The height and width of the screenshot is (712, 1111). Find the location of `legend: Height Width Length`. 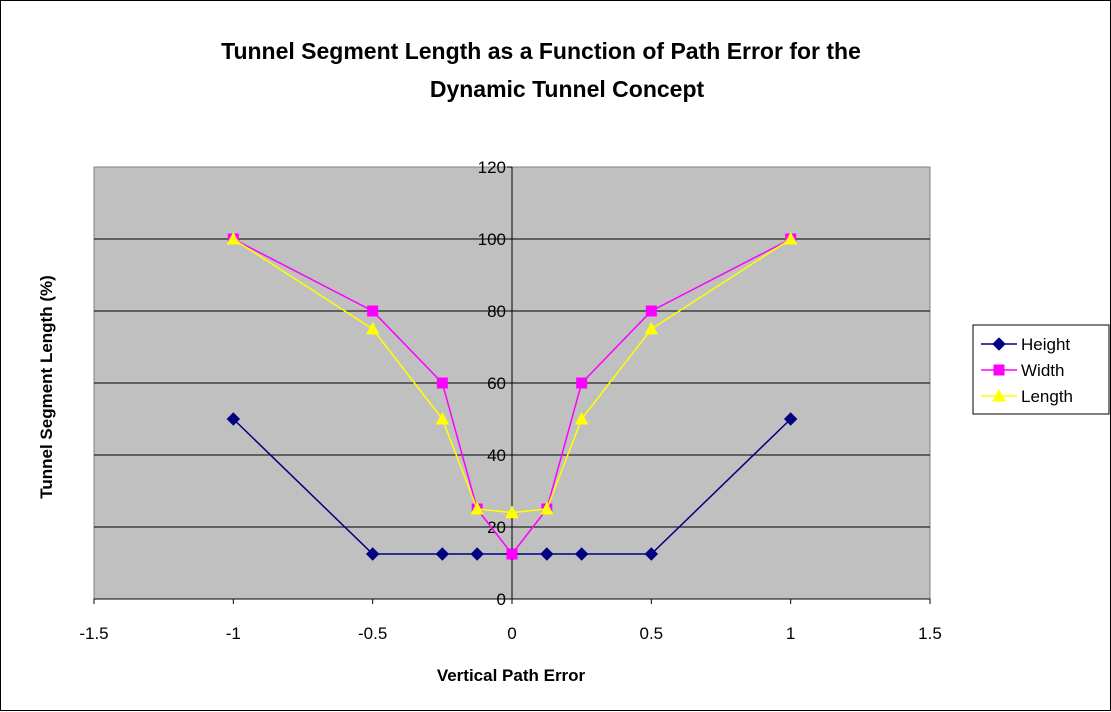

legend: Height Width Length is located at coordinates (1041, 369).